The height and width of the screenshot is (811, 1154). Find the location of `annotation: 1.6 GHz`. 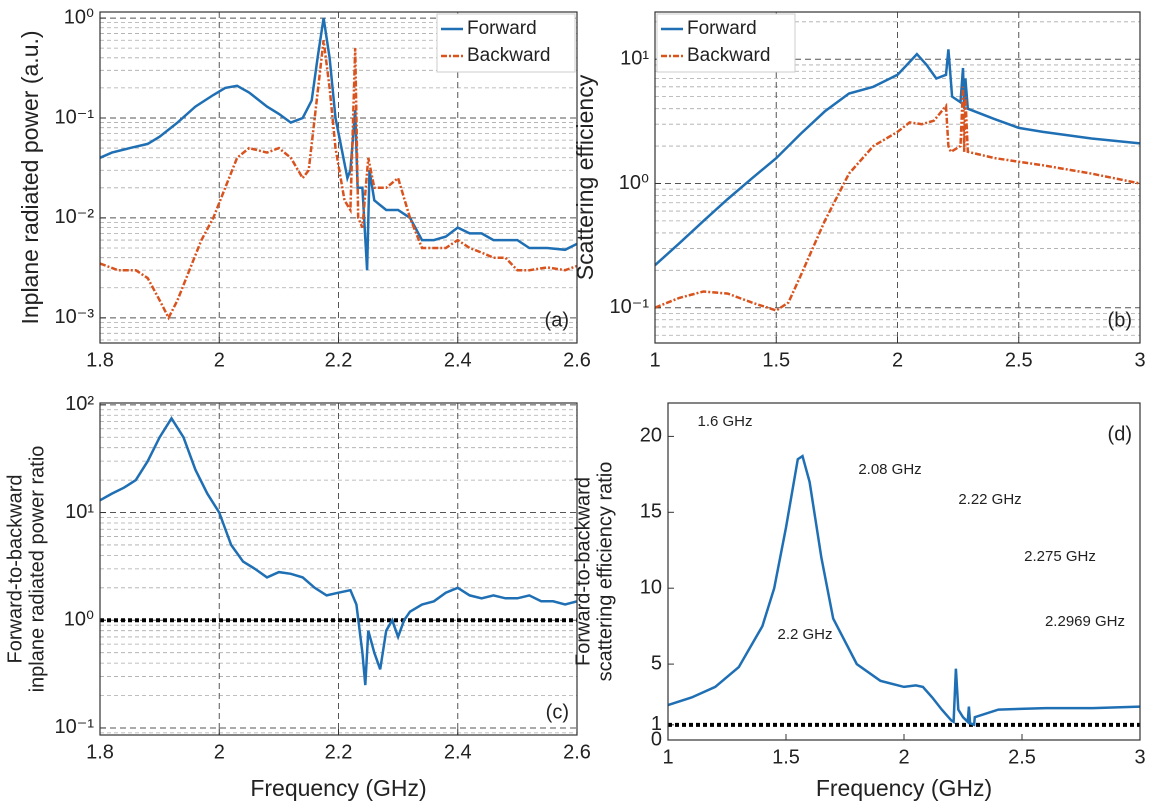

annotation: 1.6 GHz is located at coordinates (724, 421).